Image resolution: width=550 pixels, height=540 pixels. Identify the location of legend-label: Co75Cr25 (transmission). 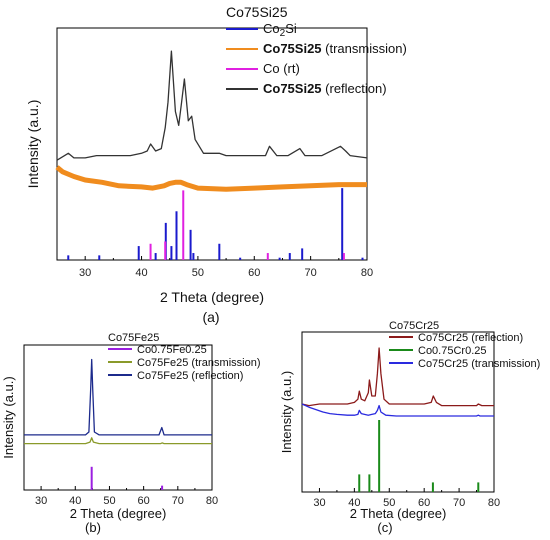
(479, 364).